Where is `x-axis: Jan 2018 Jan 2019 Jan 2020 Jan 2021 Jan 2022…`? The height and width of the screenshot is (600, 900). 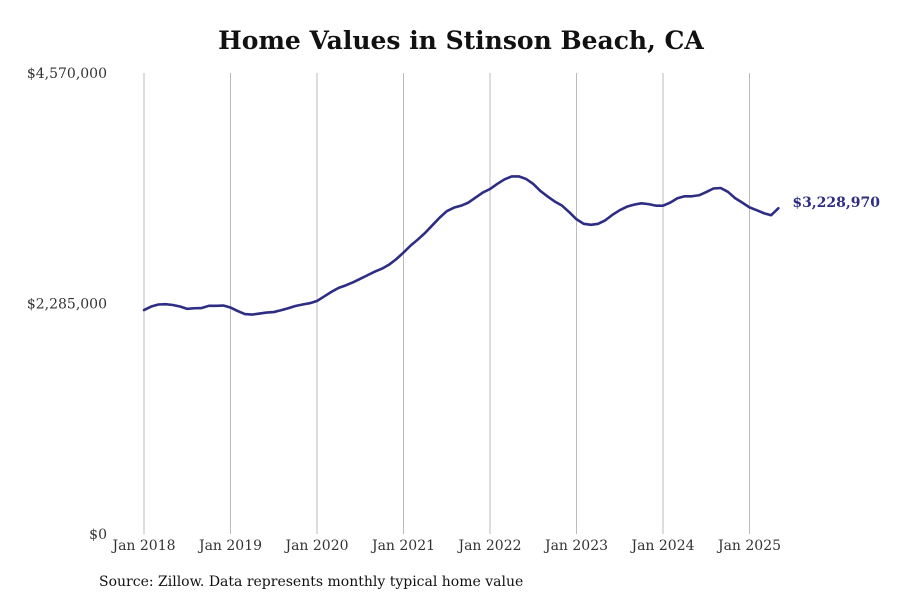 x-axis: Jan 2018 Jan 2019 Jan 2020 Jan 2021 Jan 2022… is located at coordinates (445, 546).